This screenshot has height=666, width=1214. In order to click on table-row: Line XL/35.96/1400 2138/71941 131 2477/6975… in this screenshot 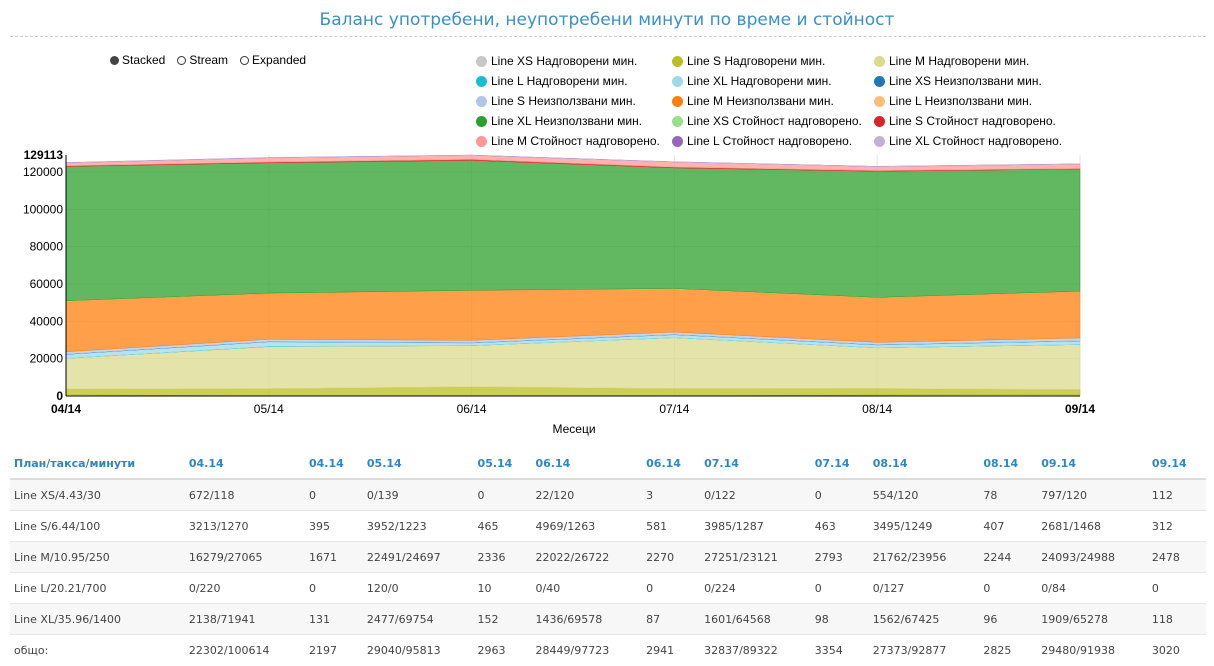, I will do `click(608, 619)`.